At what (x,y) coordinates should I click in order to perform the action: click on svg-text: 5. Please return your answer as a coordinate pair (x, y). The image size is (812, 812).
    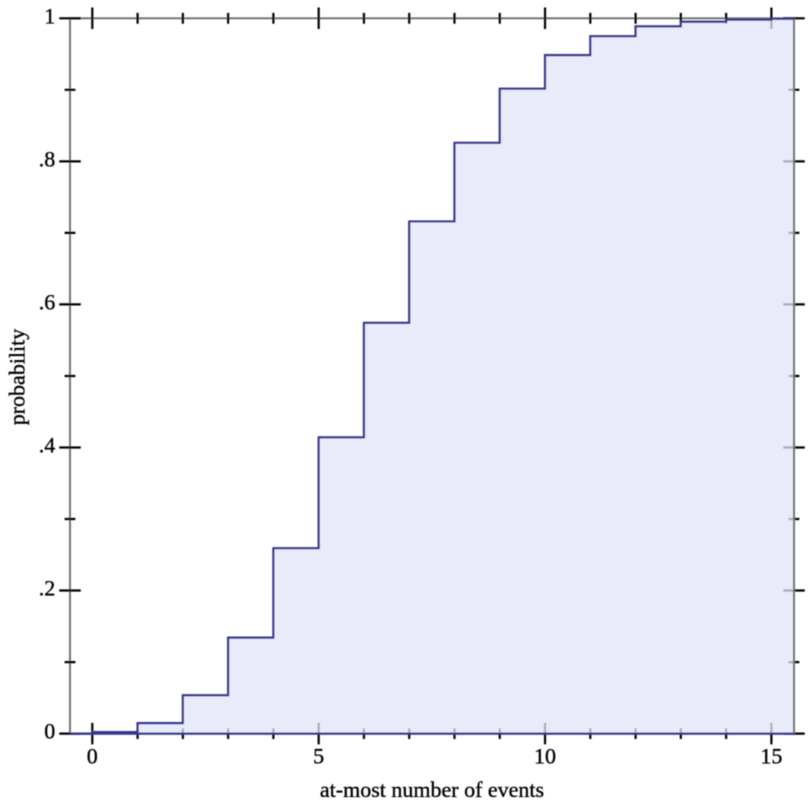
    Looking at the image, I should click on (318, 755).